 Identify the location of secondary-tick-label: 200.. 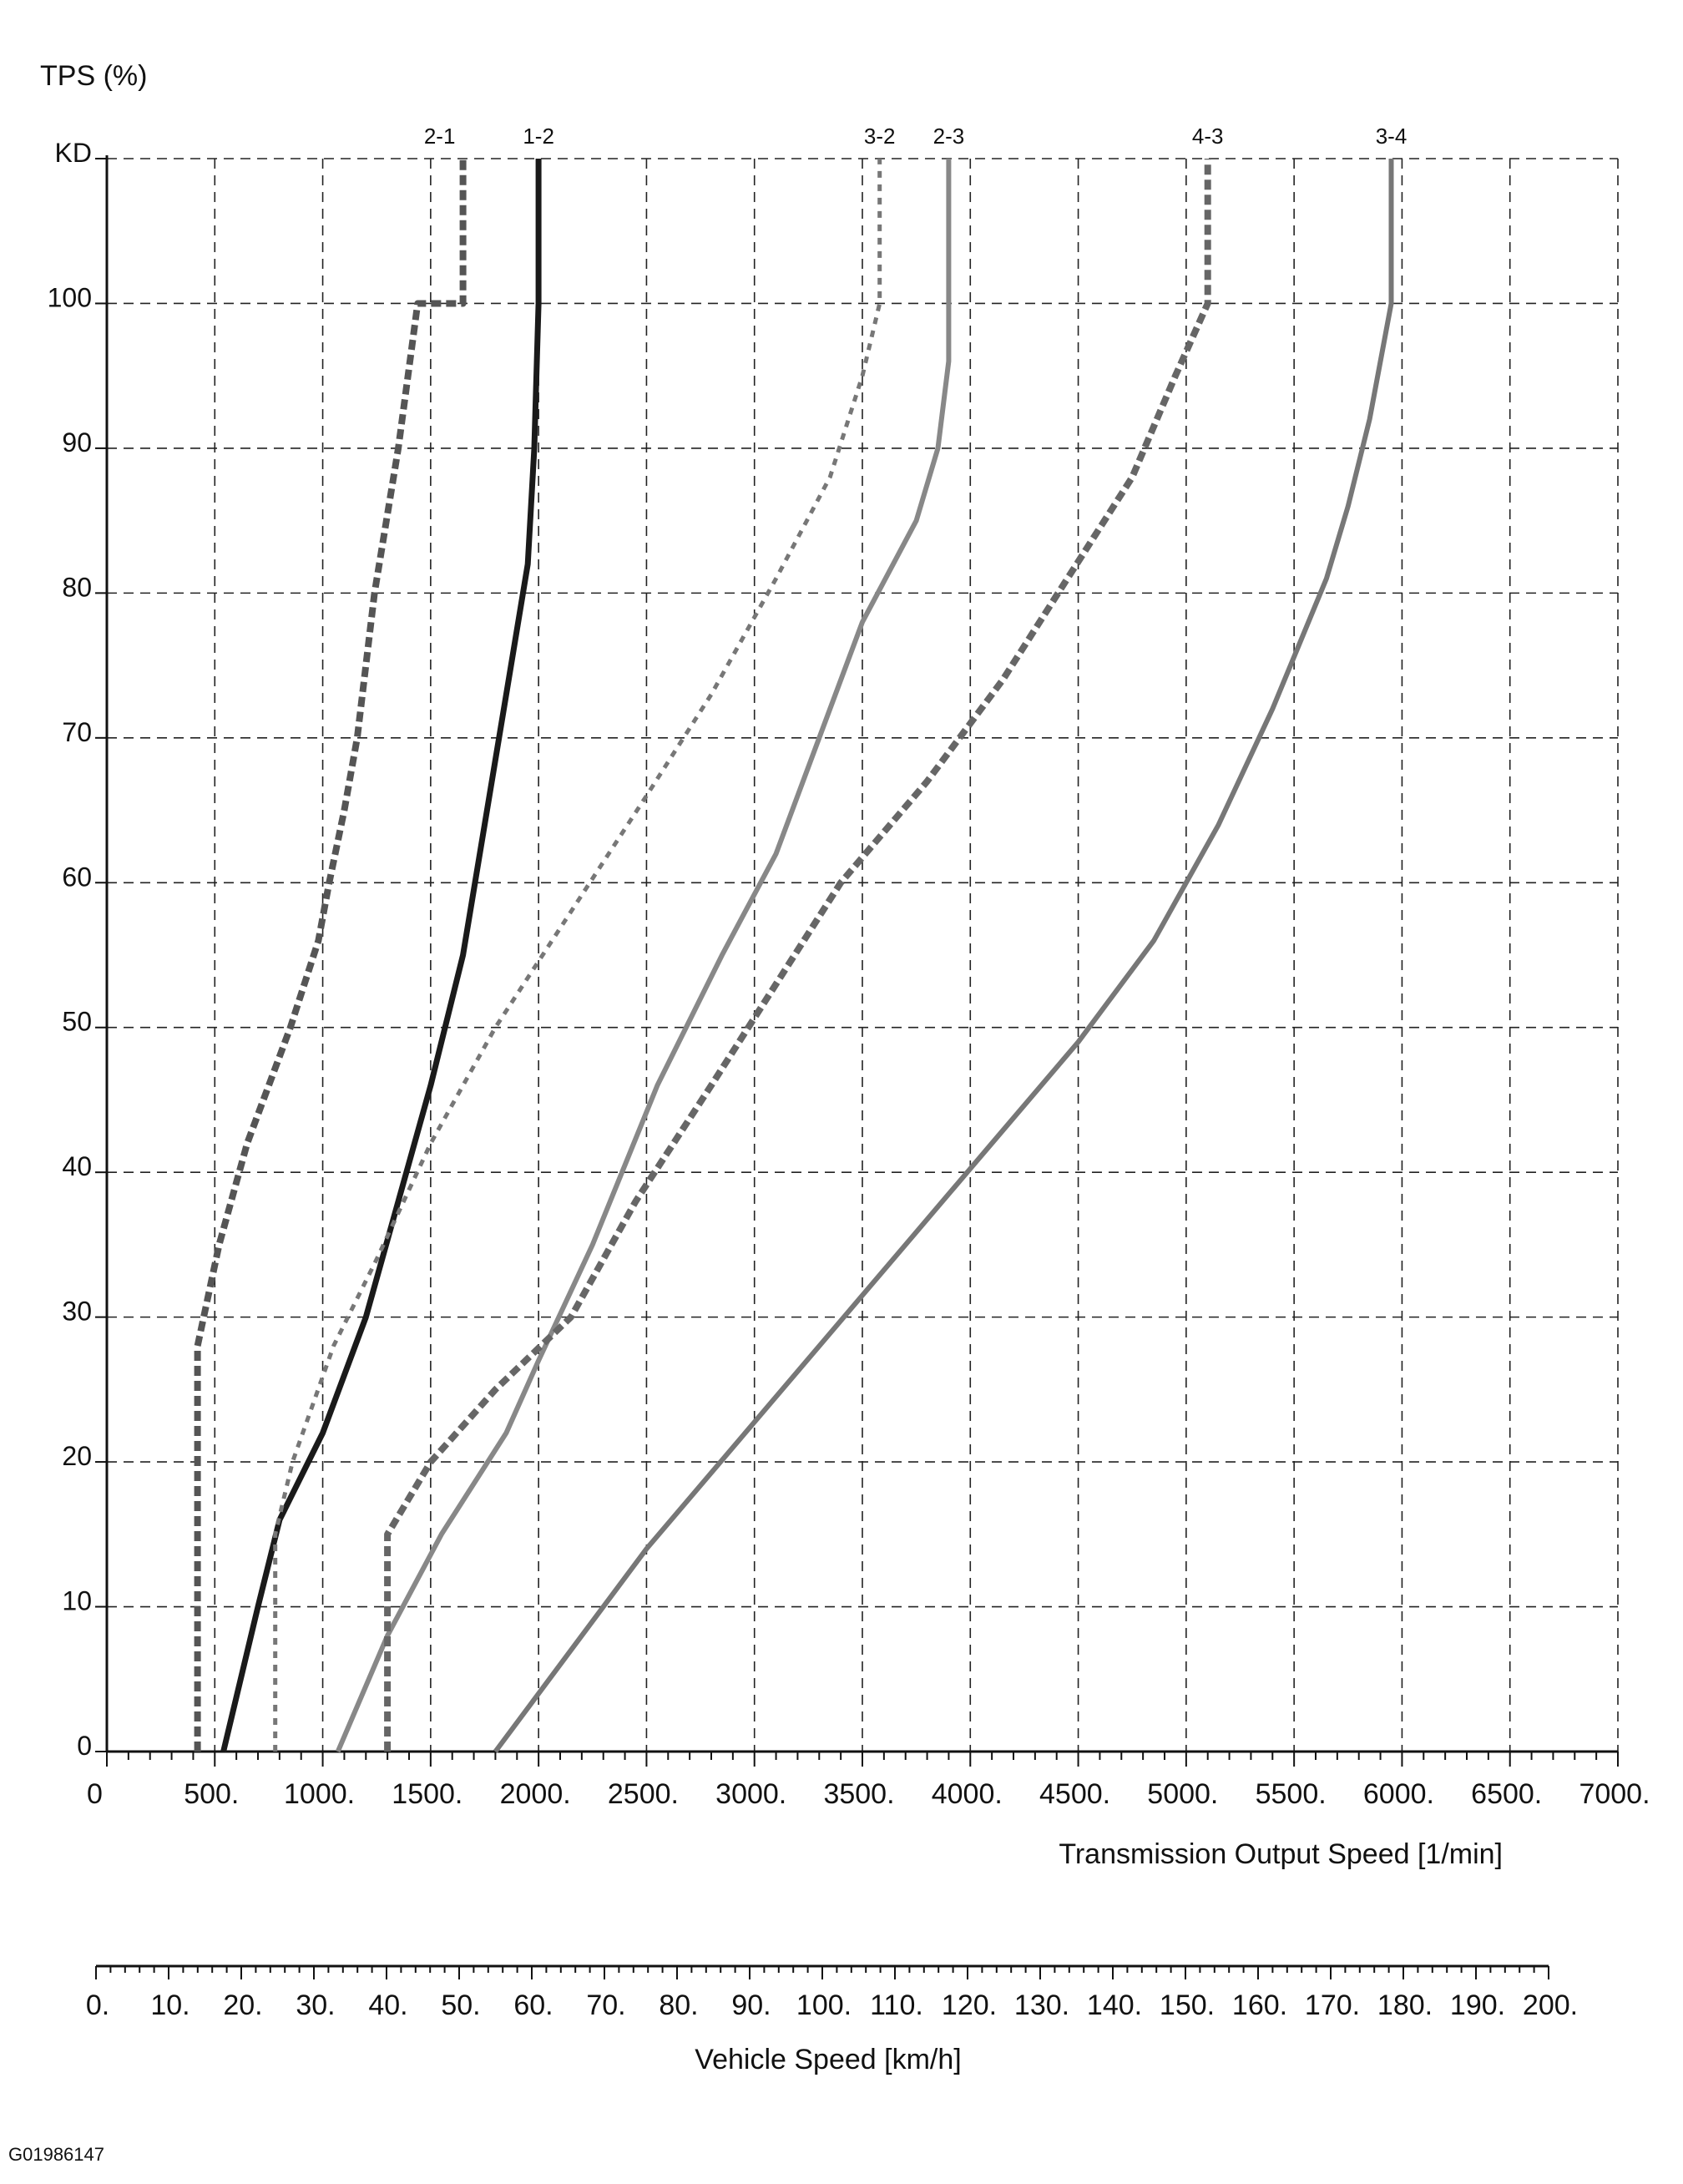
(1550, 2005).